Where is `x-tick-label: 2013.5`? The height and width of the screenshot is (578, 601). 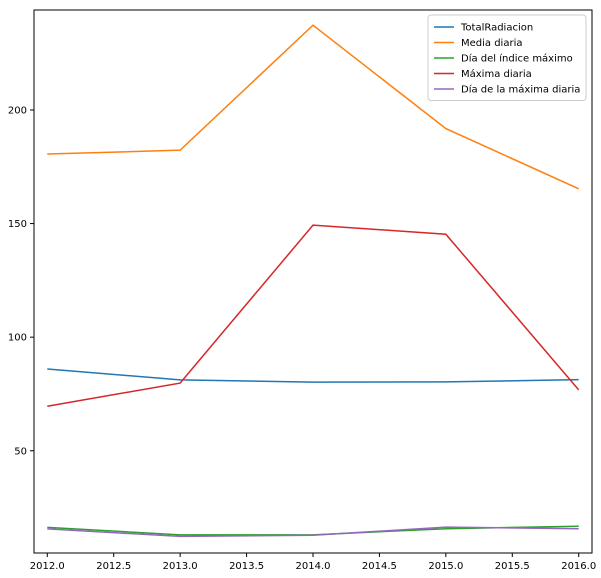 x-tick-label: 2013.5 is located at coordinates (246, 566).